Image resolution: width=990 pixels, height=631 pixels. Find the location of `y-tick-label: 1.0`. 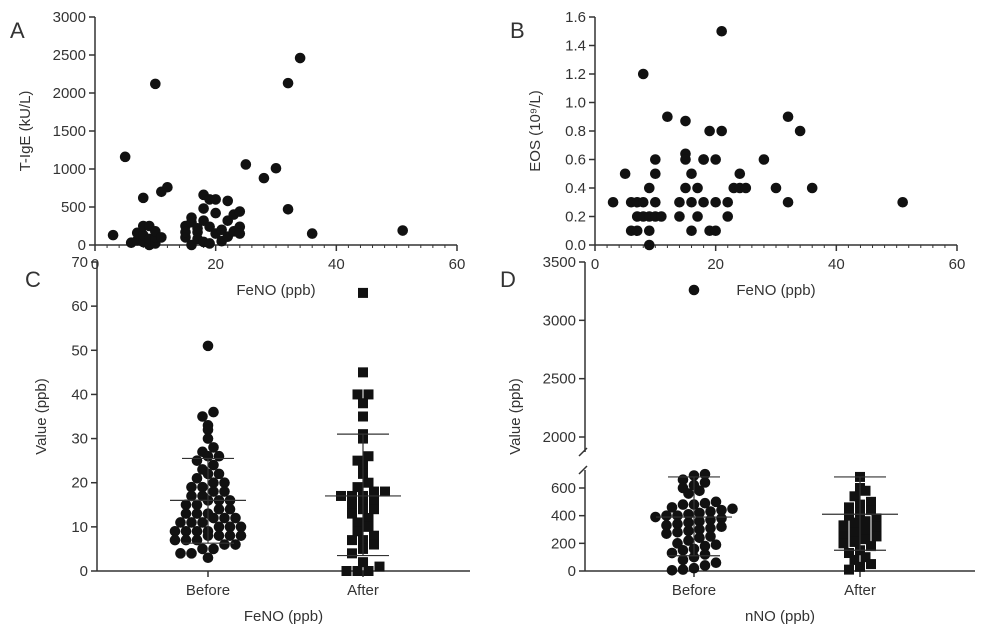

y-tick-label: 1.0 is located at coordinates (575, 103).